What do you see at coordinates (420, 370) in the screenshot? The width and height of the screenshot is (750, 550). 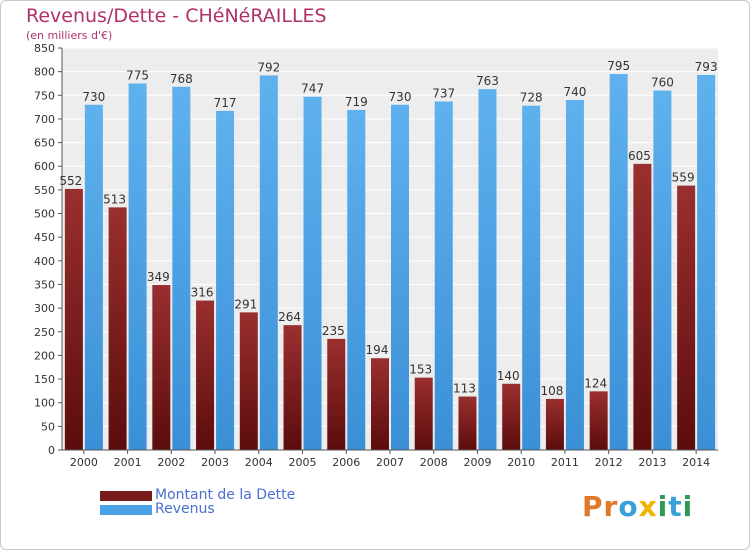 I see `data-label-dette: 153` at bounding box center [420, 370].